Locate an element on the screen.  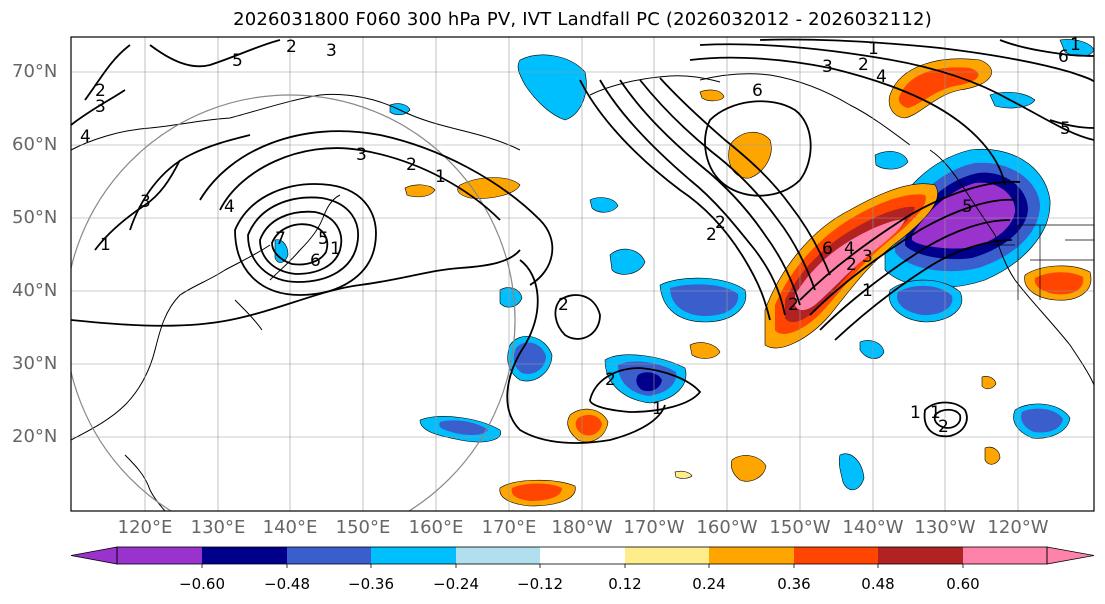
lon-label: 120°E is located at coordinates (145, 527).